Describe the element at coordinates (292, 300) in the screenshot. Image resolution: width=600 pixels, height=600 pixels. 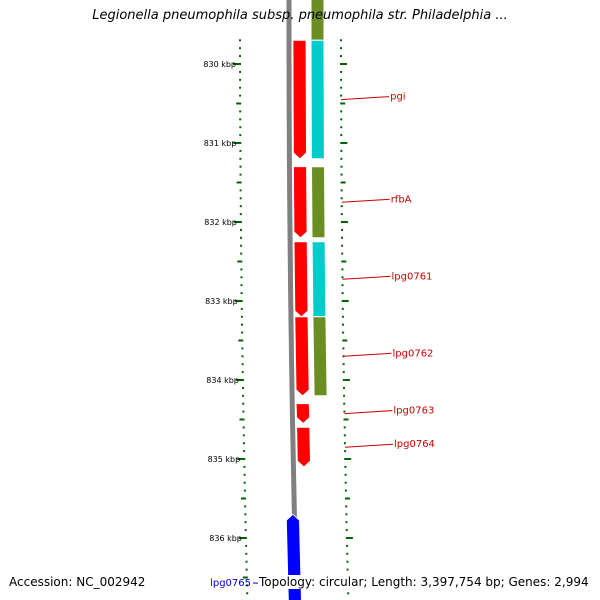
I see `backbone-arc` at that location.